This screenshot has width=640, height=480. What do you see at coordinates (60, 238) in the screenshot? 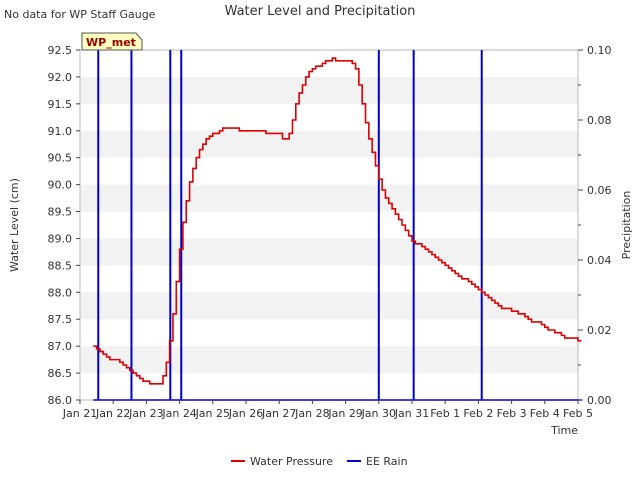
I see `y-tick-label-left: 89.0` at bounding box center [60, 238].